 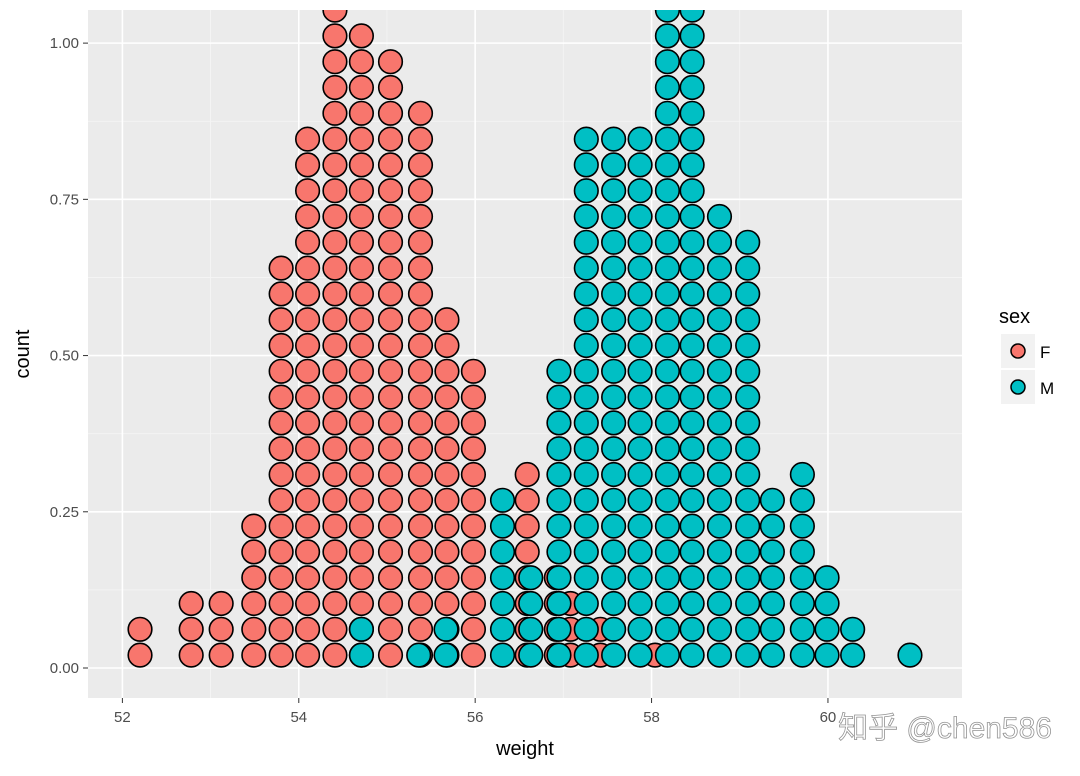 What do you see at coordinates (64, 356) in the screenshot?
I see `y-tick-label: 0.50` at bounding box center [64, 356].